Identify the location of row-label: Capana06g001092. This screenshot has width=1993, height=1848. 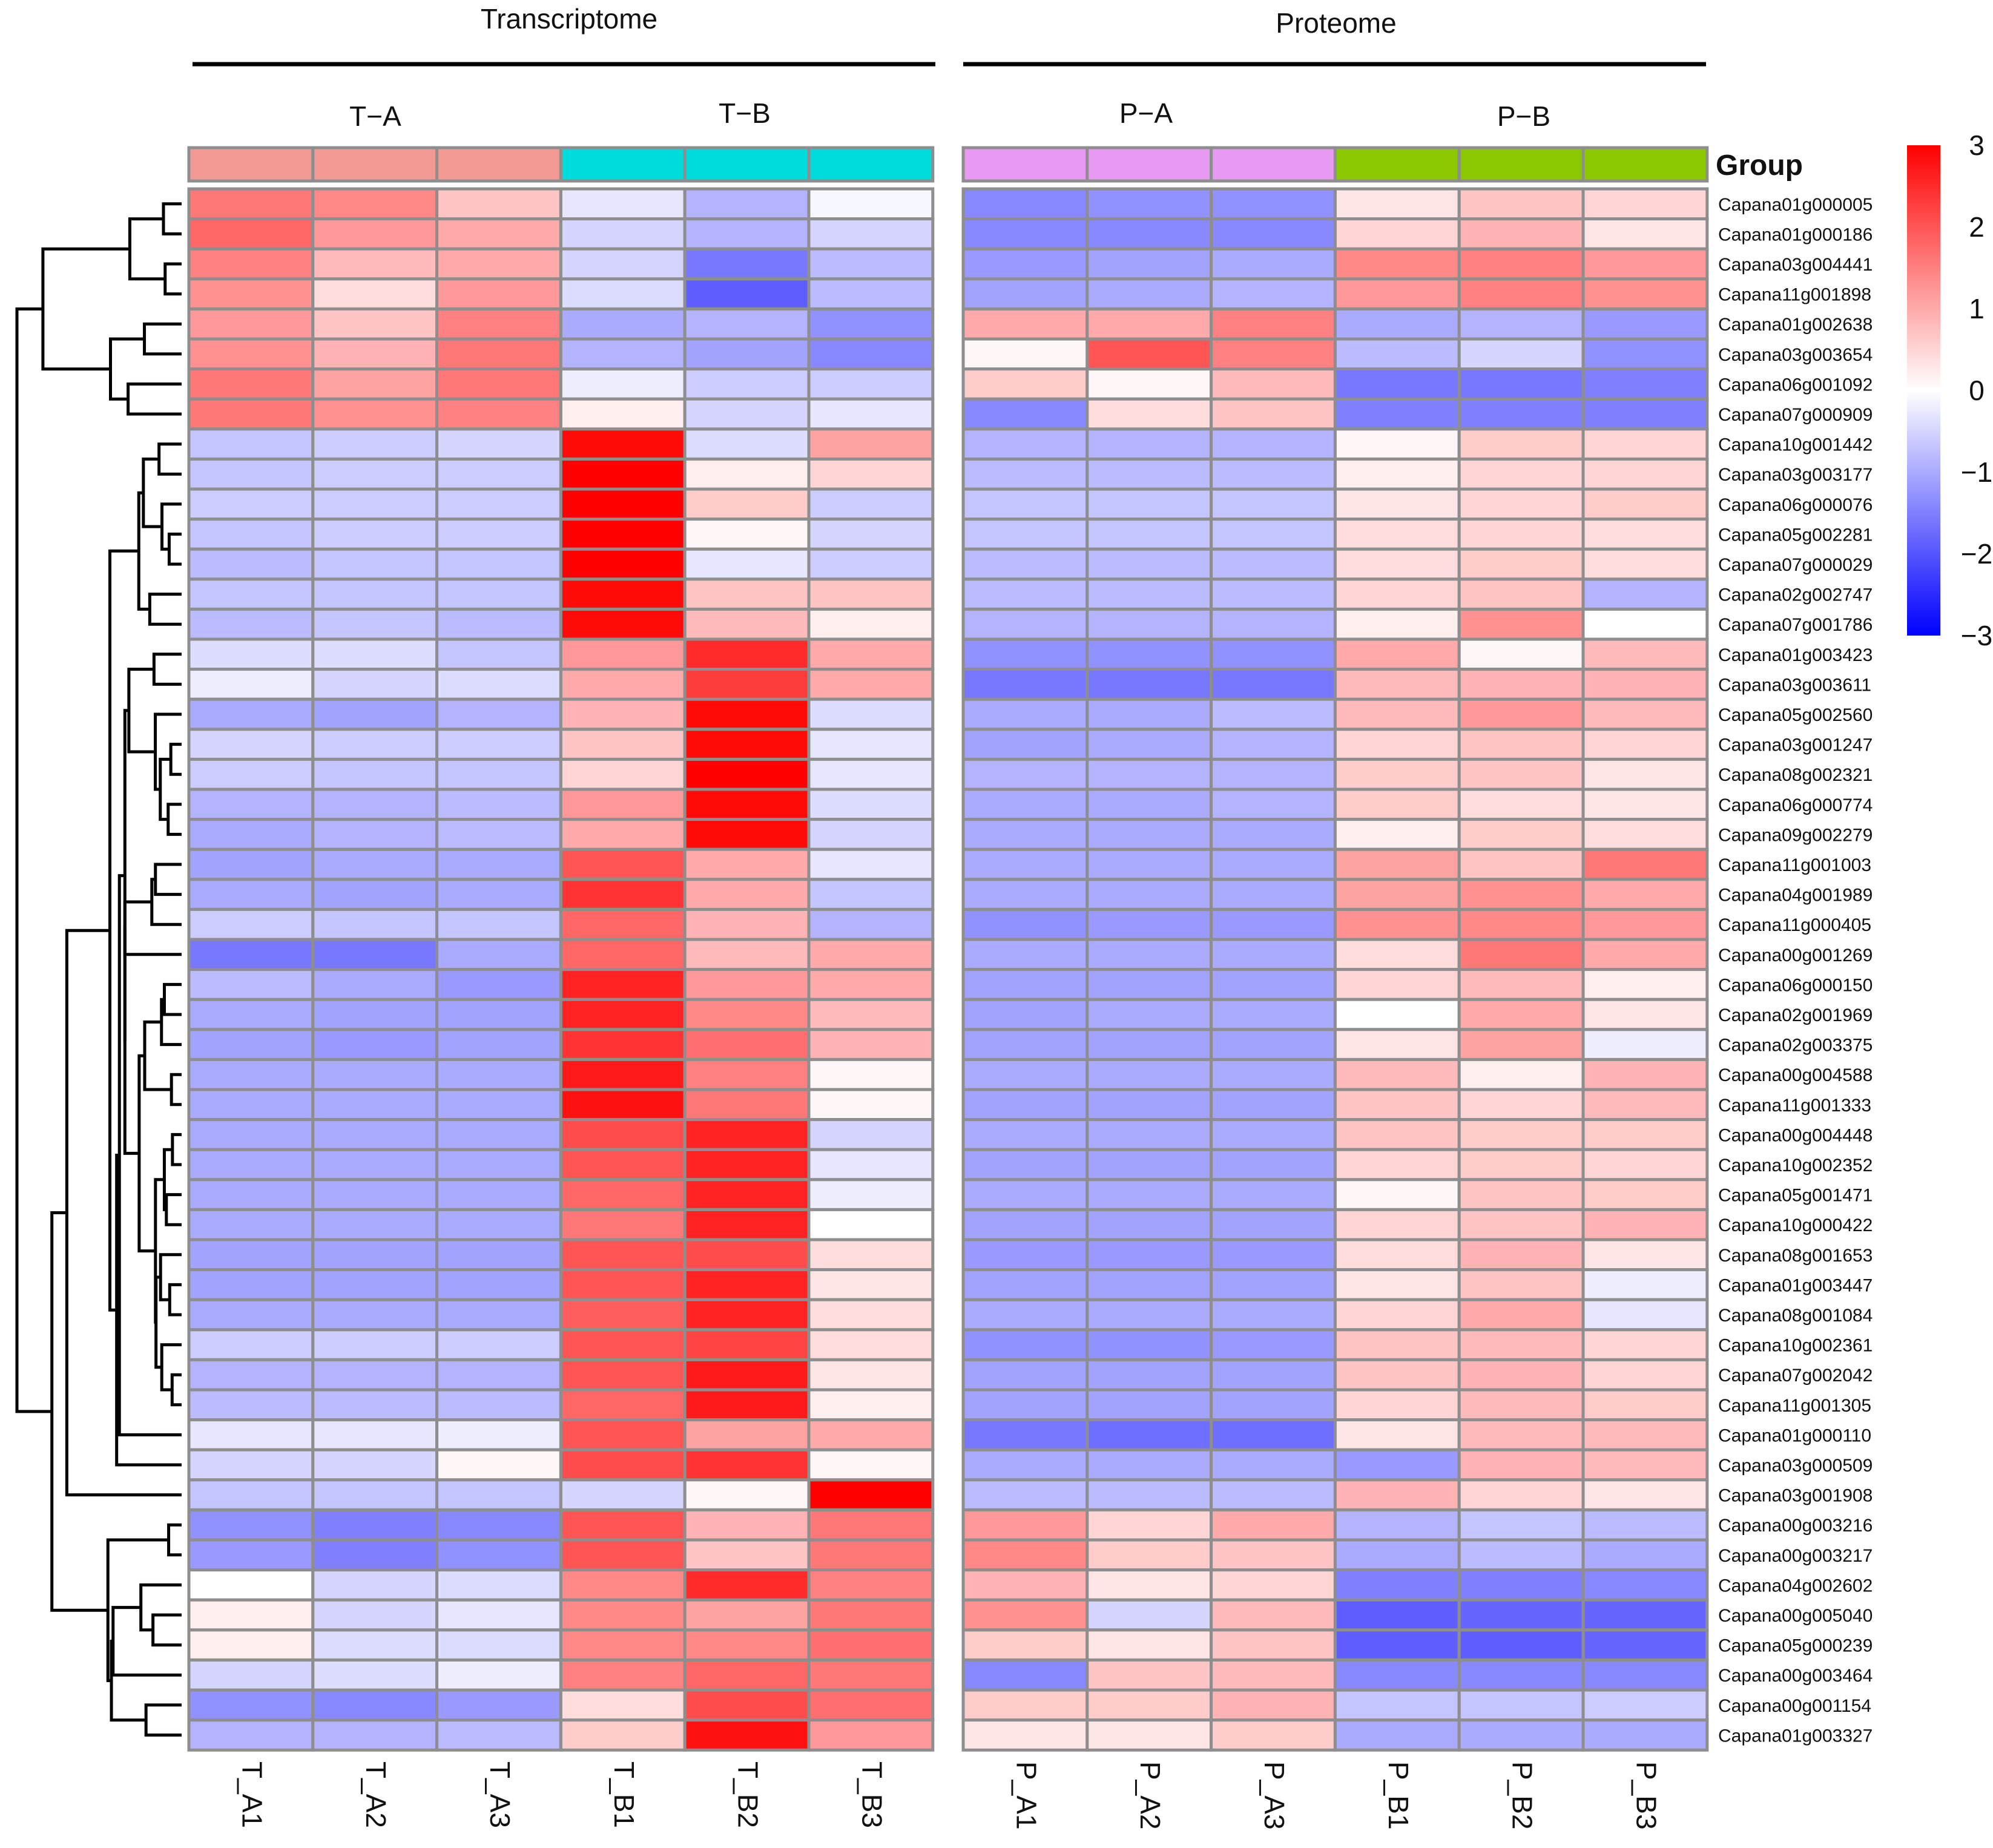
(1795, 385).